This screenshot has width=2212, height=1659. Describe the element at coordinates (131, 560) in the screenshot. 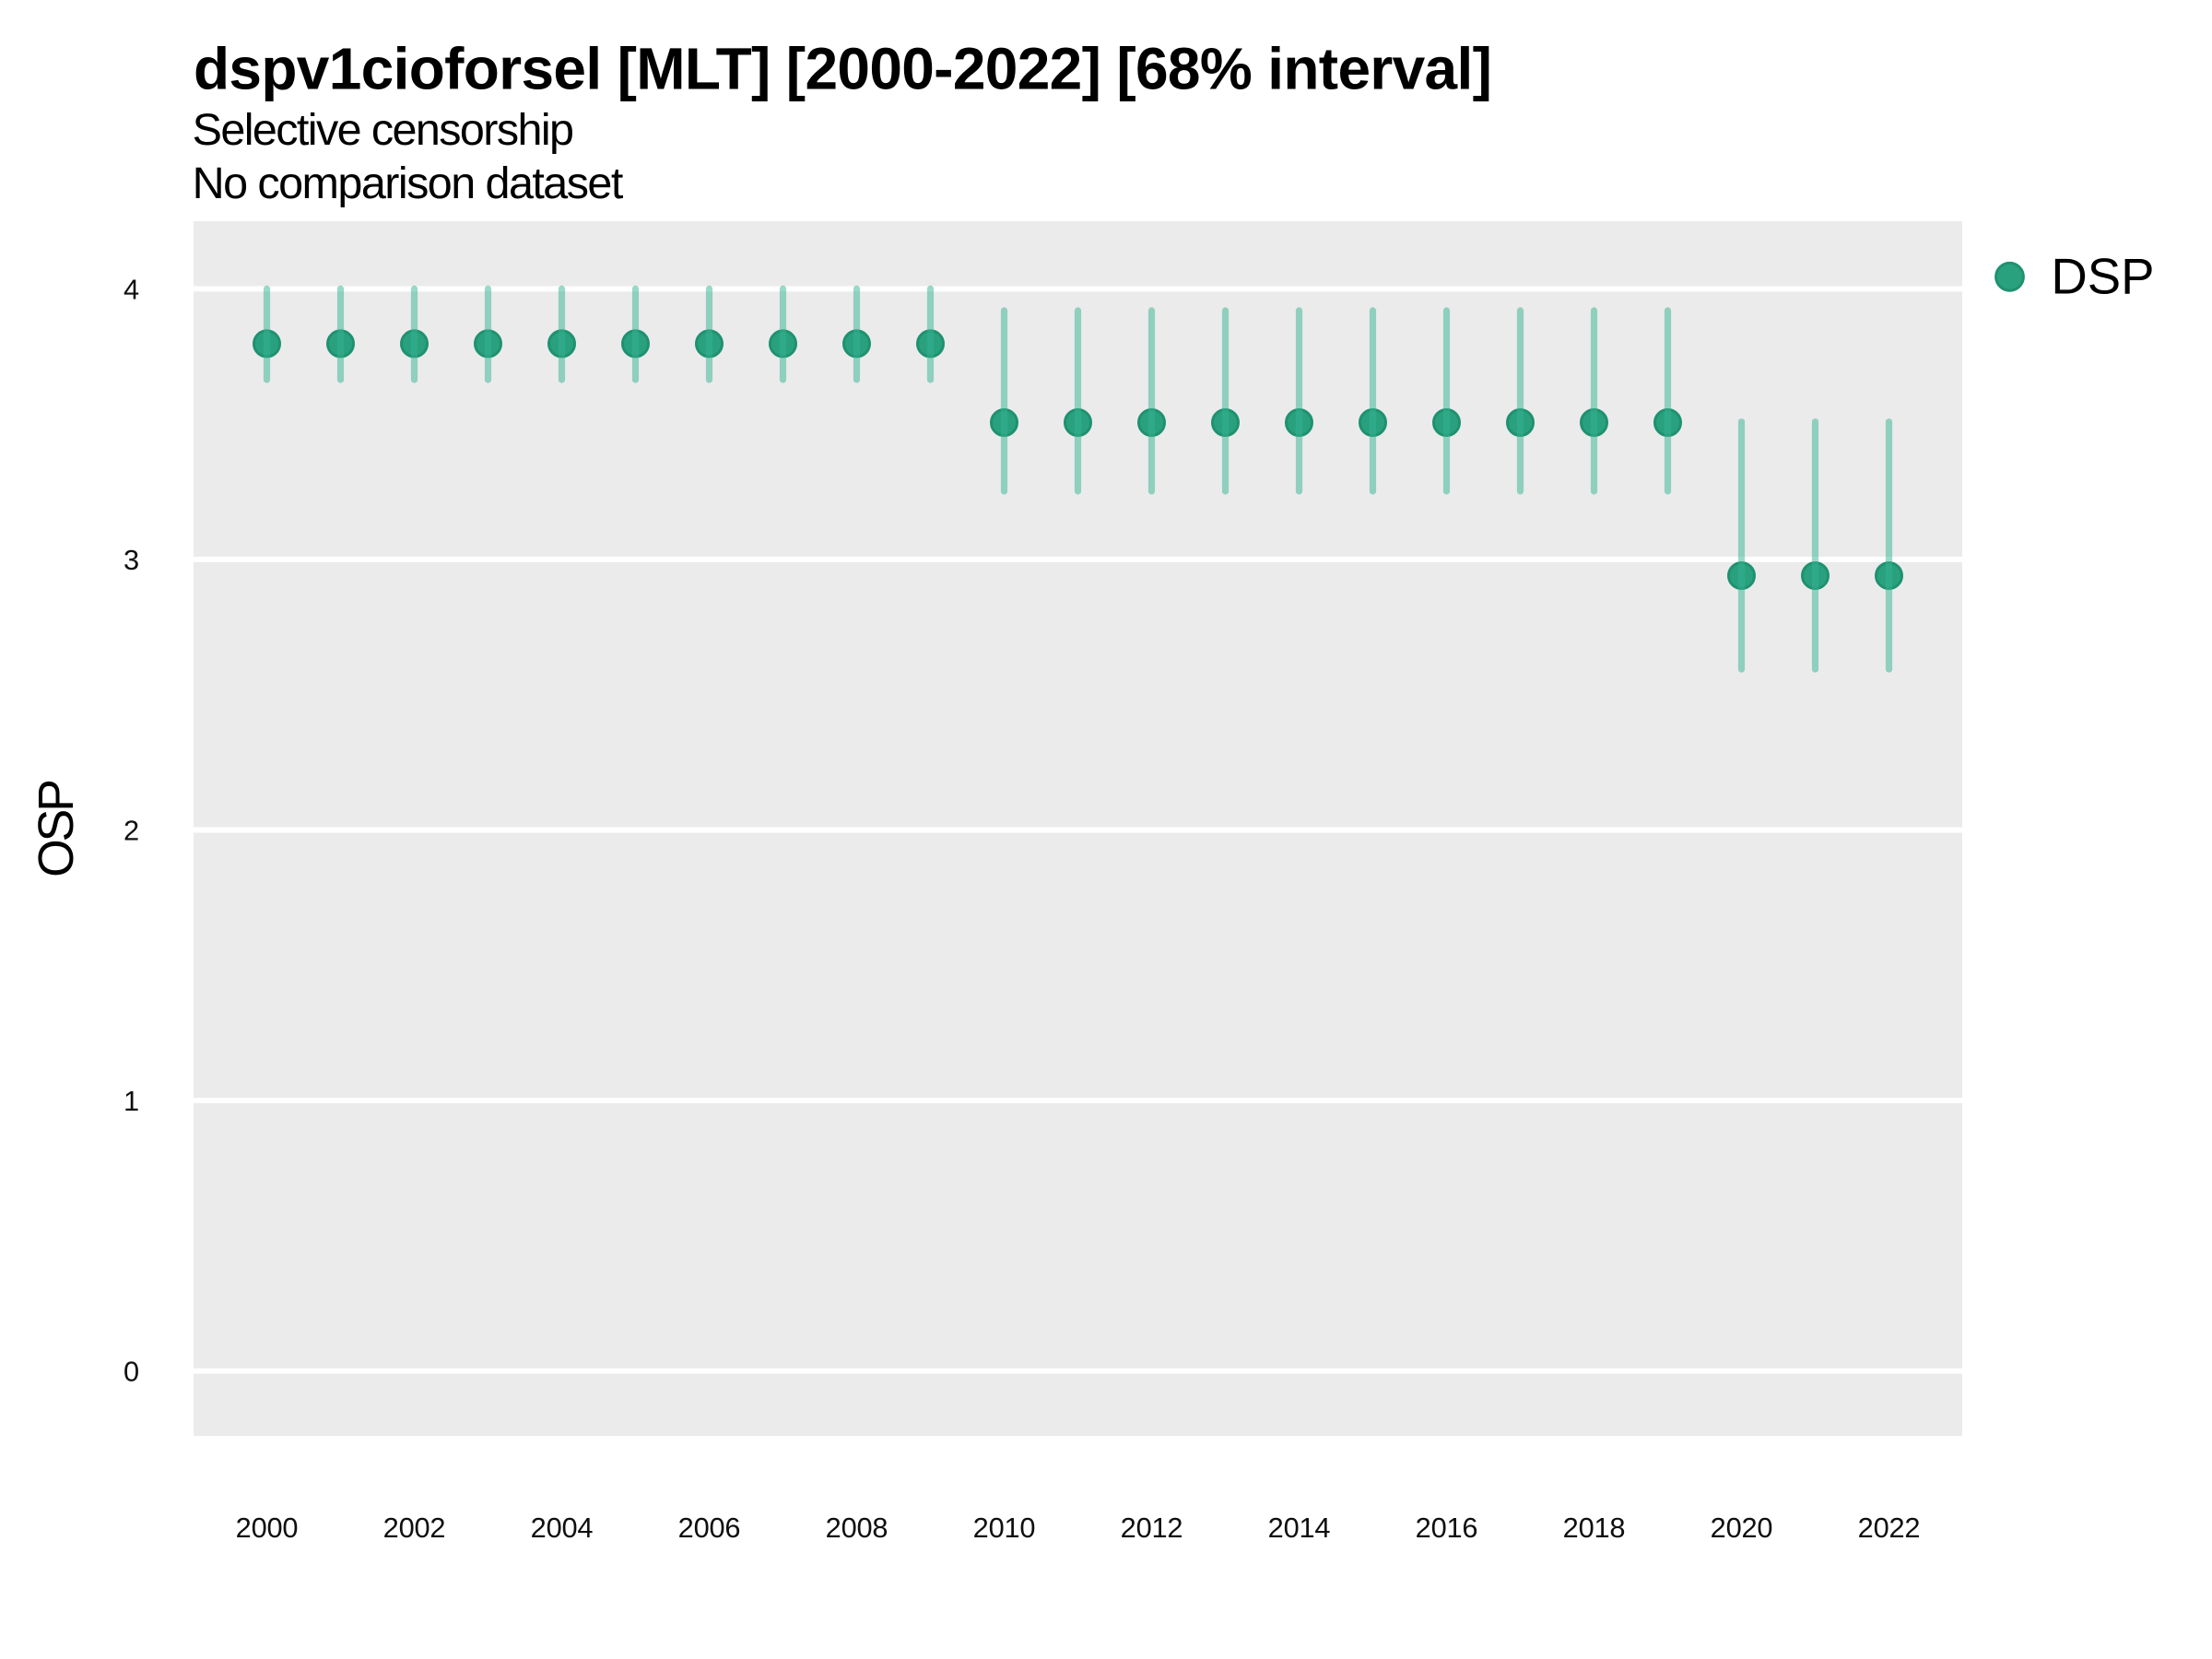

I see `svg-text: 3` at that location.